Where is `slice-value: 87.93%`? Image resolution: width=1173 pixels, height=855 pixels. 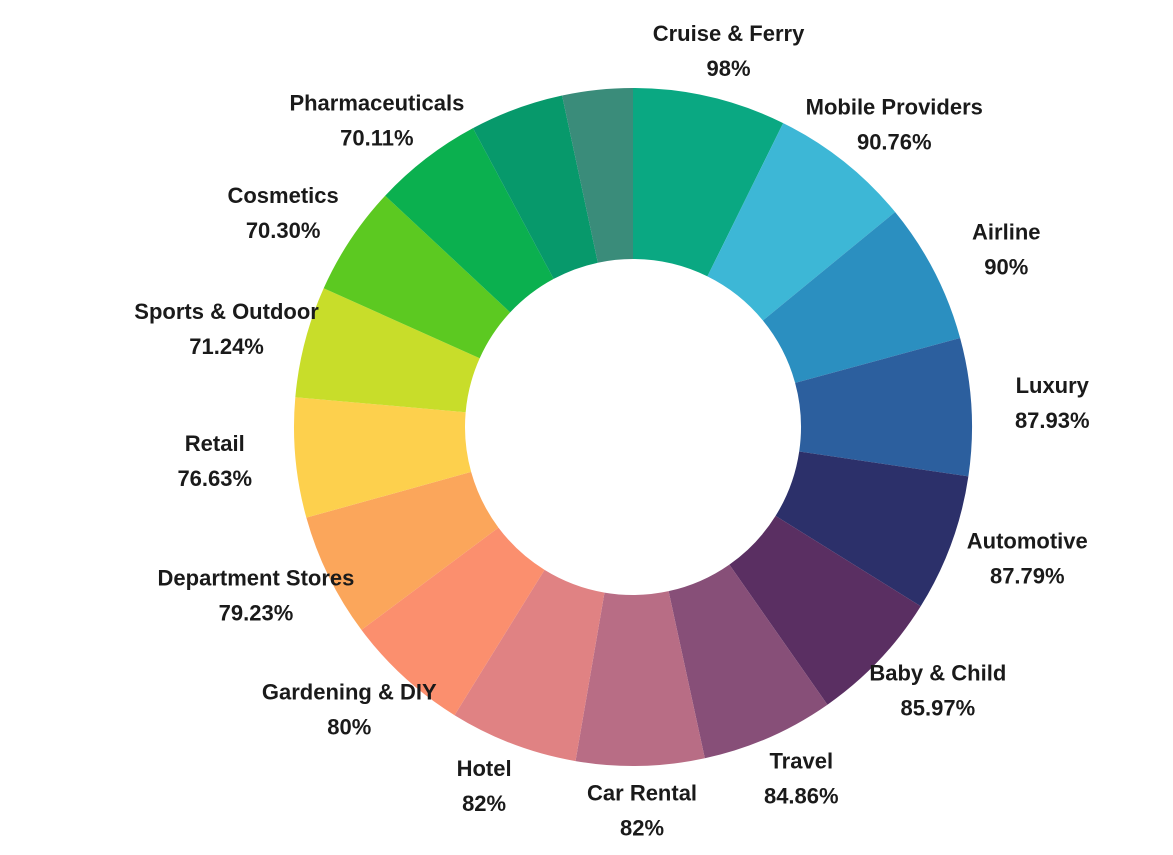
slice-value: 87.93% is located at coordinates (1052, 420).